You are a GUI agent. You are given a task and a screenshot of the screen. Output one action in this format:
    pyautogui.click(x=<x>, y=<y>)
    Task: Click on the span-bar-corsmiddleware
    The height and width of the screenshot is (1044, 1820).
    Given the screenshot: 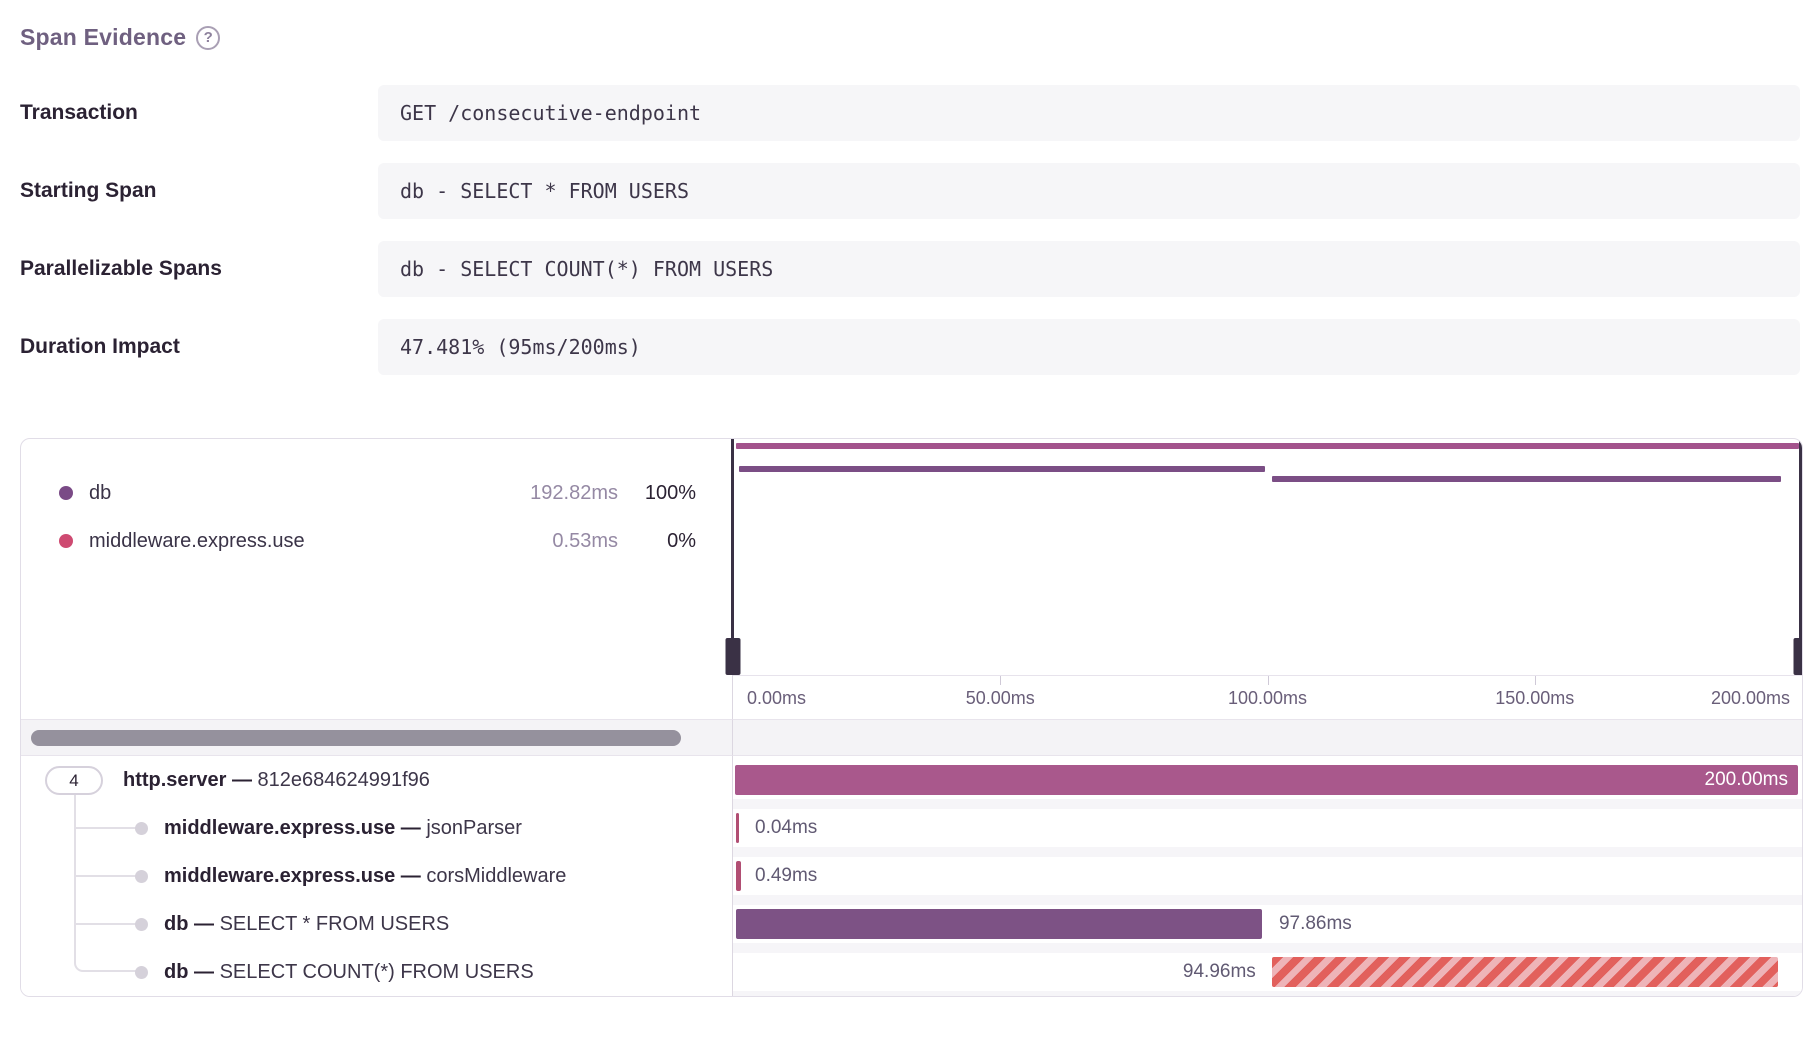 What is the action you would take?
    pyautogui.click(x=738, y=876)
    